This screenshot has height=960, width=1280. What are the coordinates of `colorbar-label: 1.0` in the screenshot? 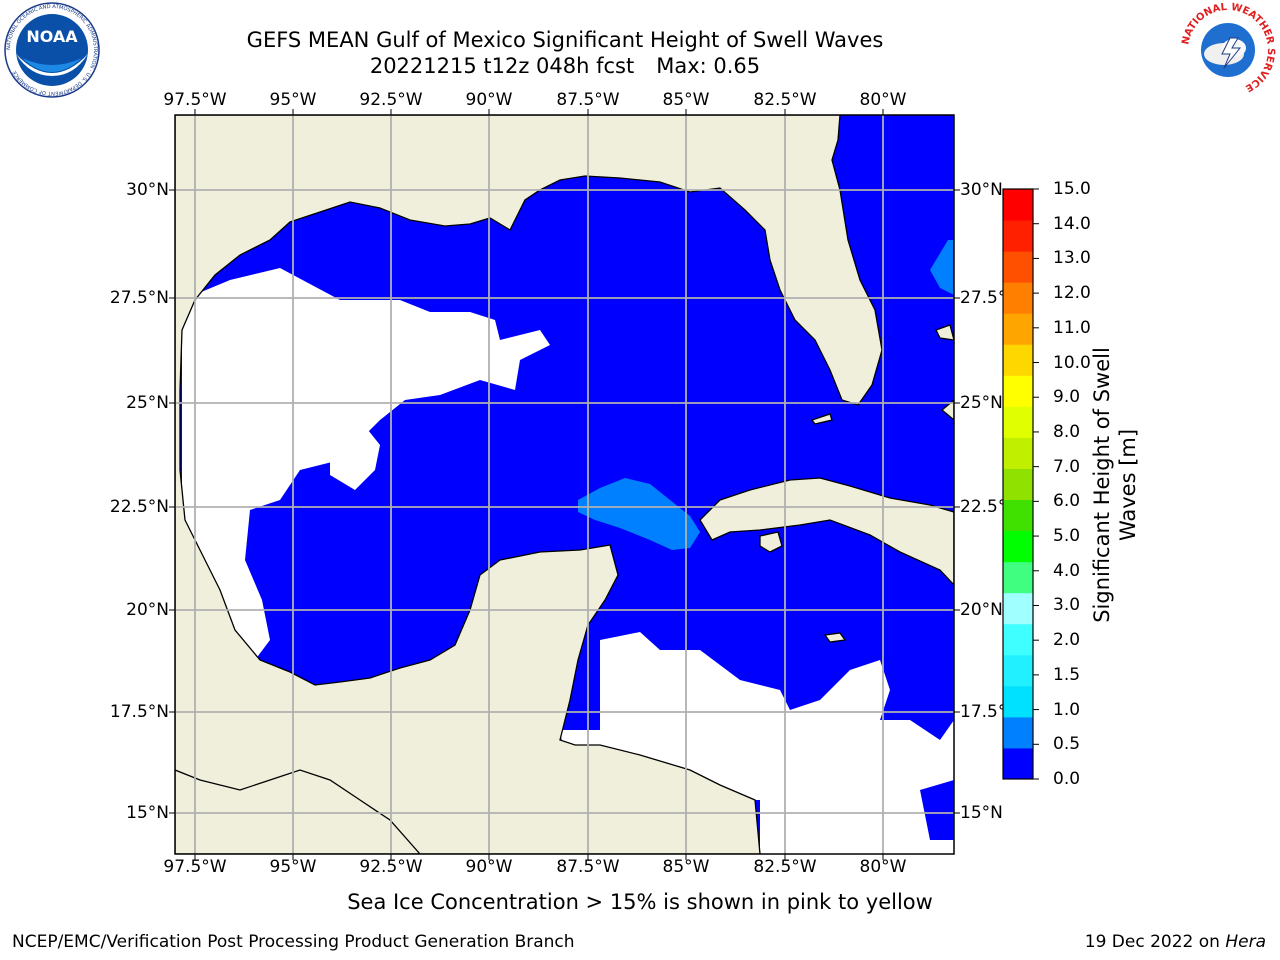 It's located at (1067, 709).